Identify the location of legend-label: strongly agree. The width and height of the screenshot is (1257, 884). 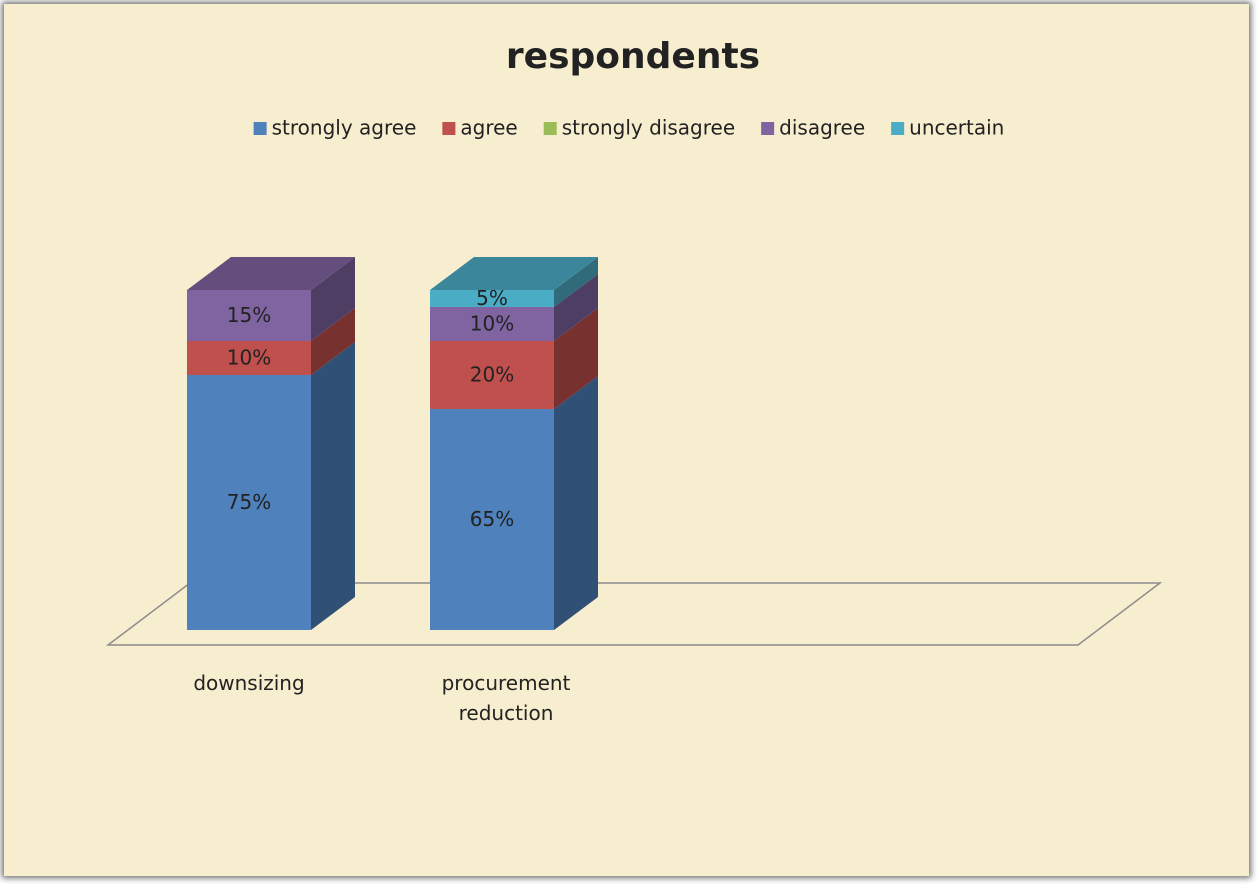
(344, 128).